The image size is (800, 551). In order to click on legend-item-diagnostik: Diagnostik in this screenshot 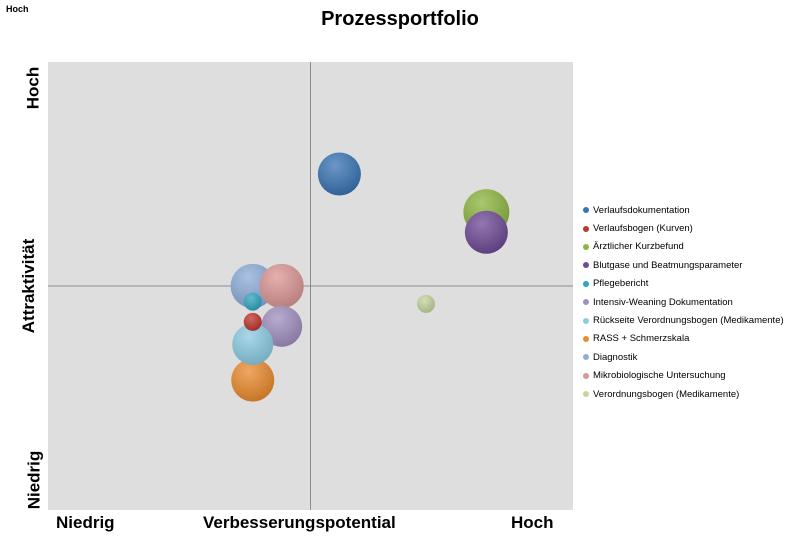, I will do `click(690, 357)`.